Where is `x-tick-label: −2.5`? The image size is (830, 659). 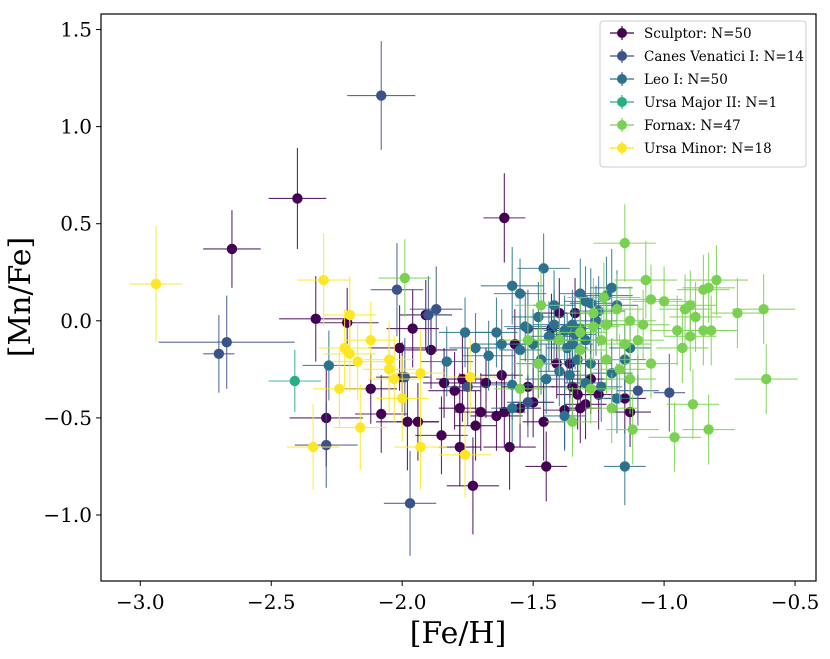 x-tick-label: −2.5 is located at coordinates (271, 602).